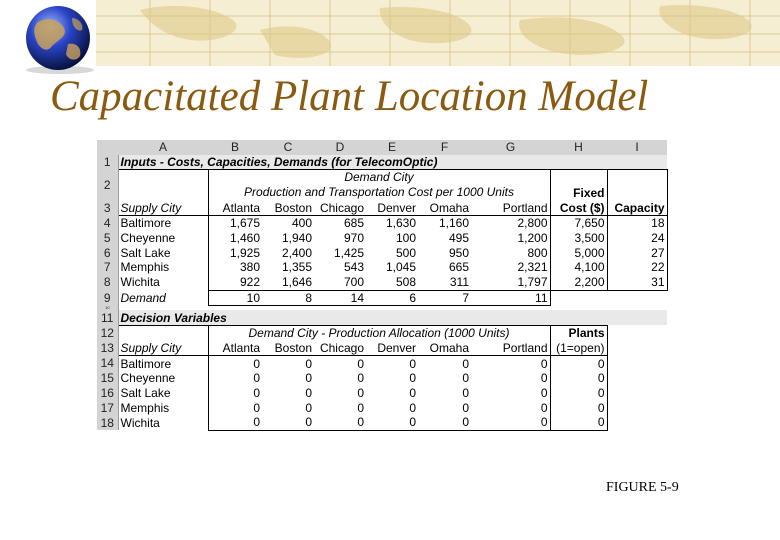 Image resolution: width=780 pixels, height=540 pixels. What do you see at coordinates (511, 267) in the screenshot?
I see `cost-cell: 2,321` at bounding box center [511, 267].